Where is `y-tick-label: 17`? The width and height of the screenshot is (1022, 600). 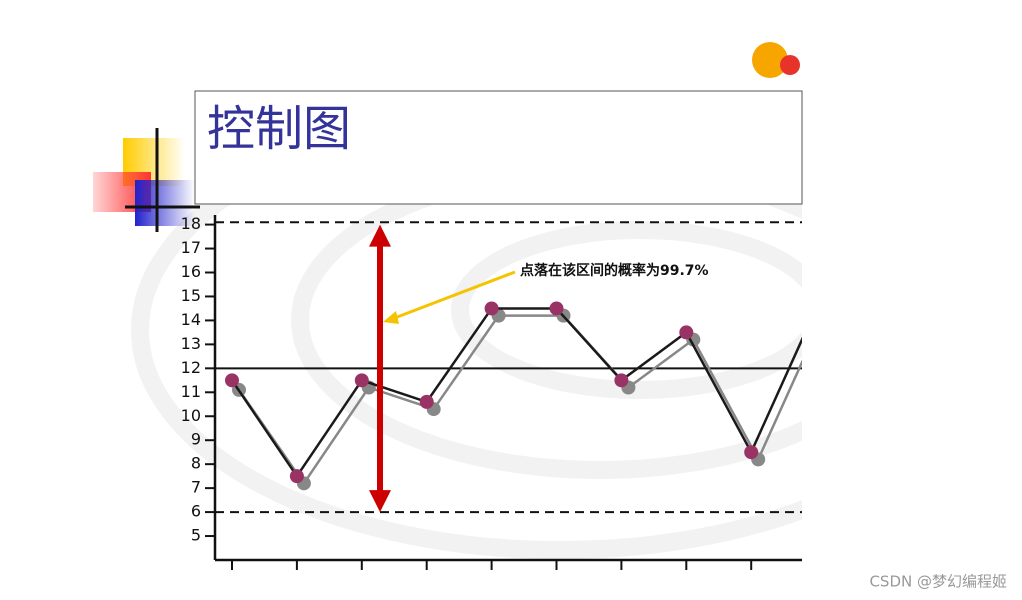
y-tick-label: 17 is located at coordinates (191, 247).